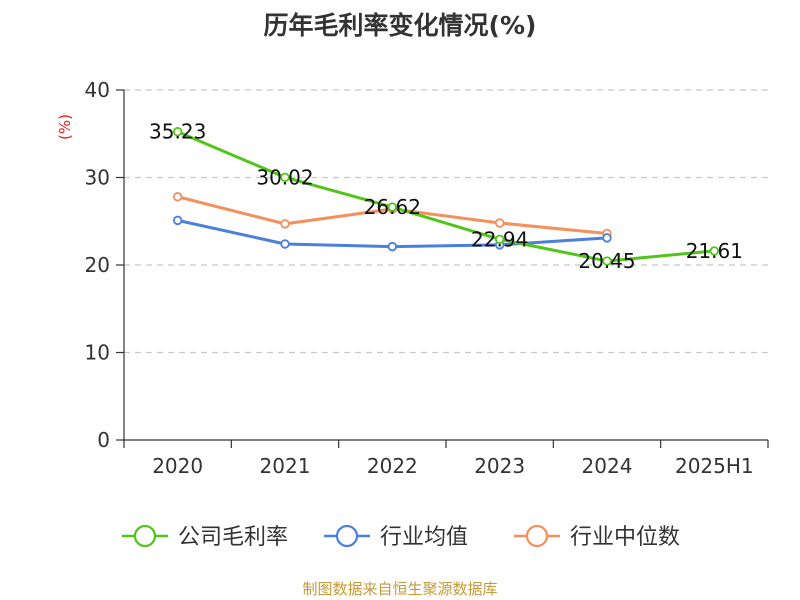  What do you see at coordinates (607, 466) in the screenshot?
I see `x-tick-label: 2024` at bounding box center [607, 466].